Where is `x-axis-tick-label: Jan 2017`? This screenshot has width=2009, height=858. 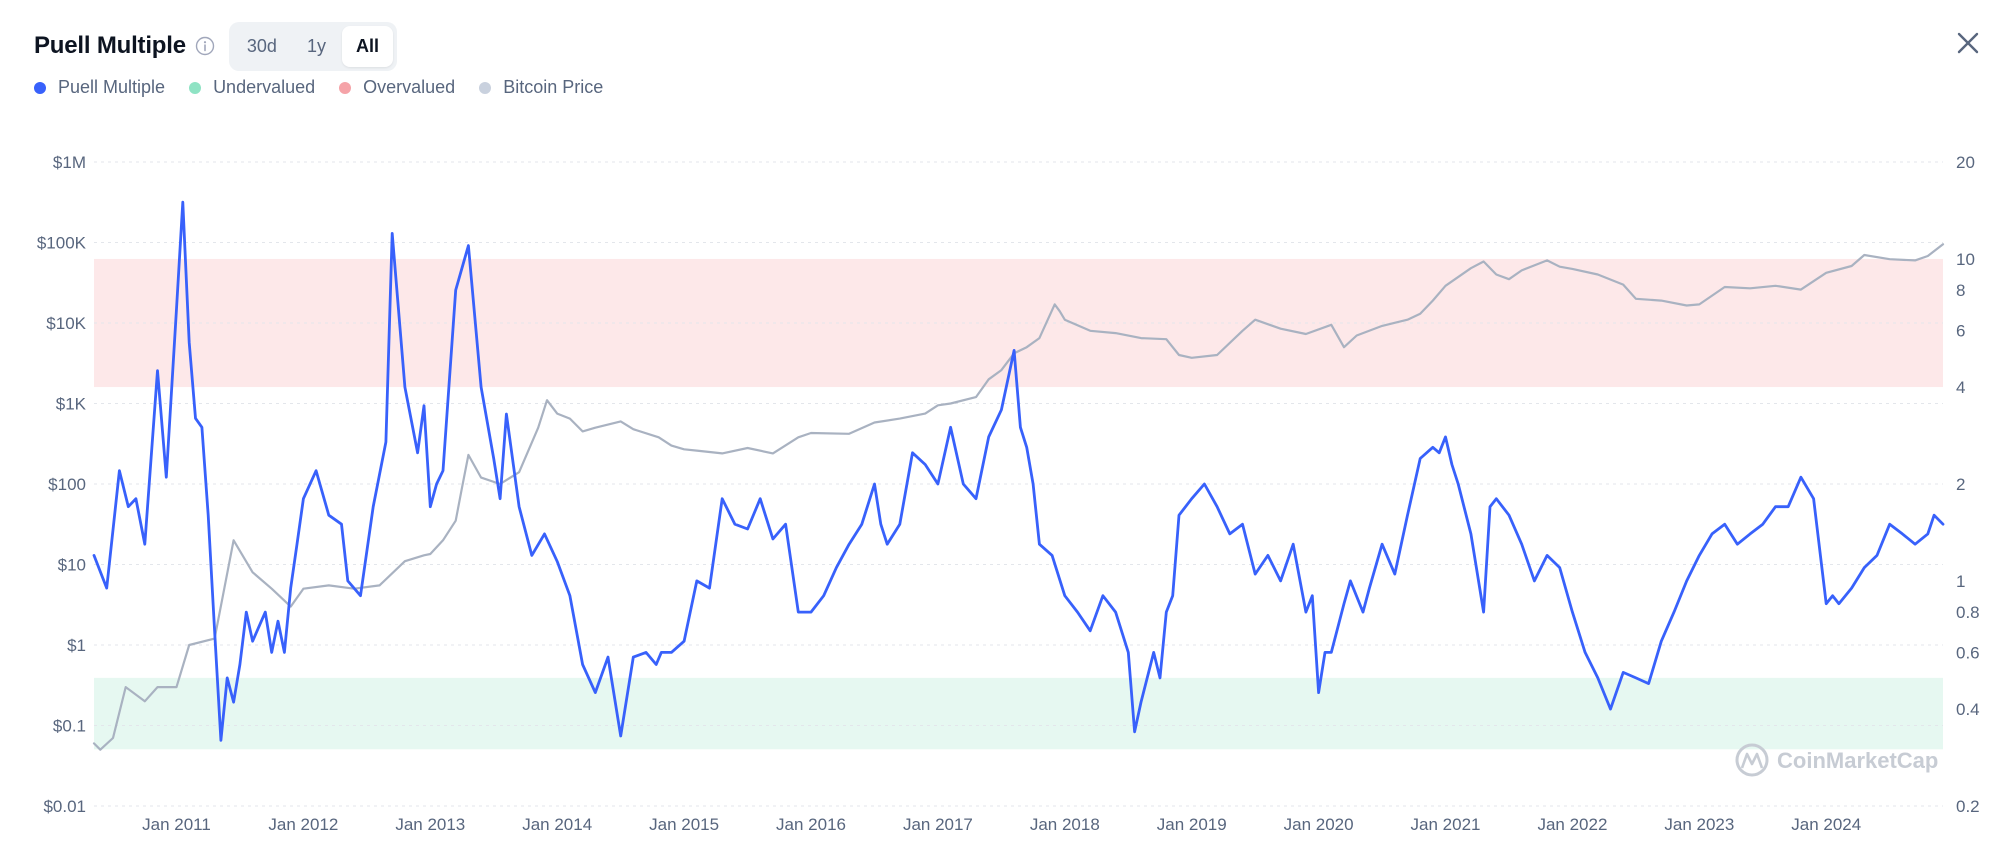 x-axis-tick-label: Jan 2017 is located at coordinates (938, 824).